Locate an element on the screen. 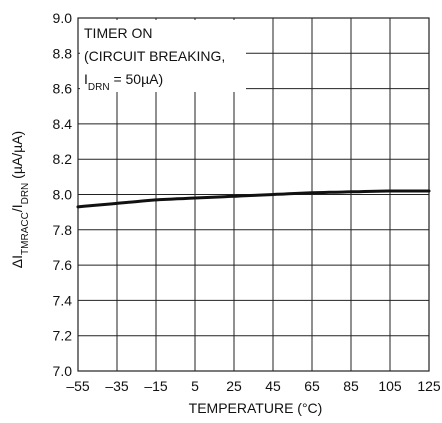 The width and height of the screenshot is (442, 423). x-tick-label: 65 is located at coordinates (312, 386).